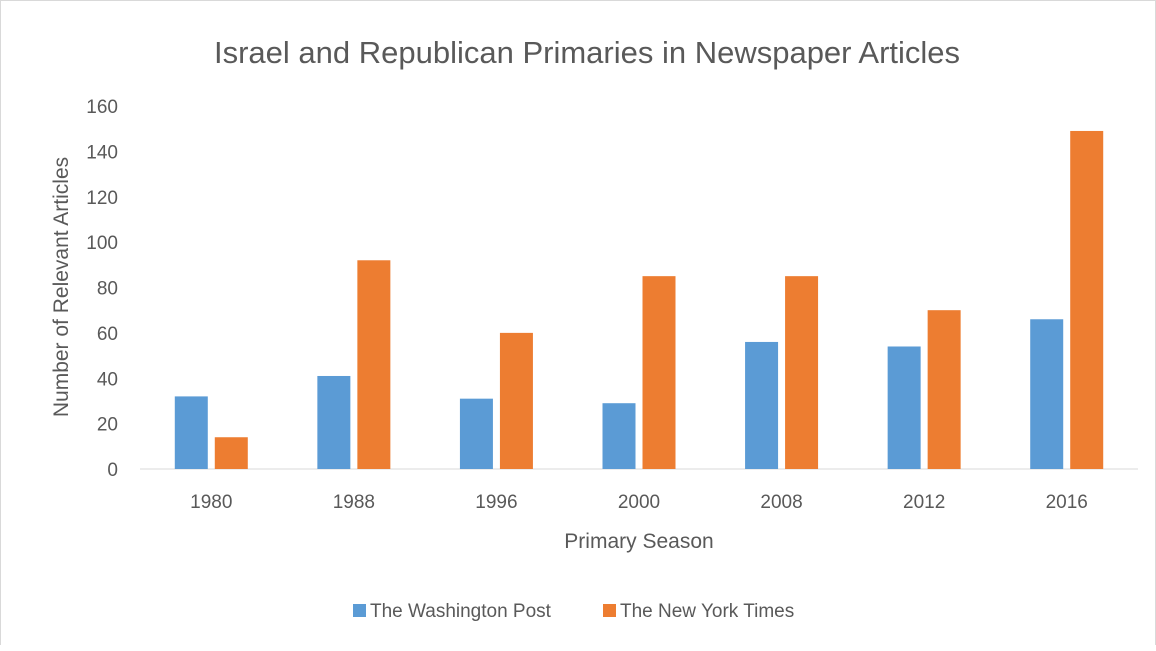 Image resolution: width=1156 pixels, height=651 pixels. Describe the element at coordinates (374, 364) in the screenshot. I see `bar-new-york-times-1988` at that location.